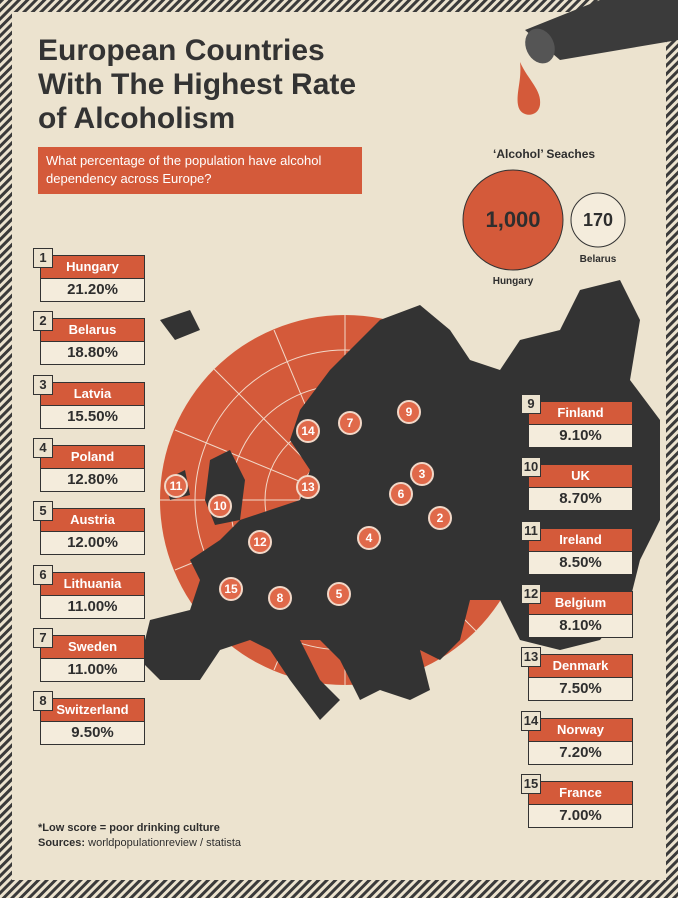 Image resolution: width=678 pixels, height=898 pixels. Describe the element at coordinates (92, 330) in the screenshot. I see `country: Belarus` at that location.